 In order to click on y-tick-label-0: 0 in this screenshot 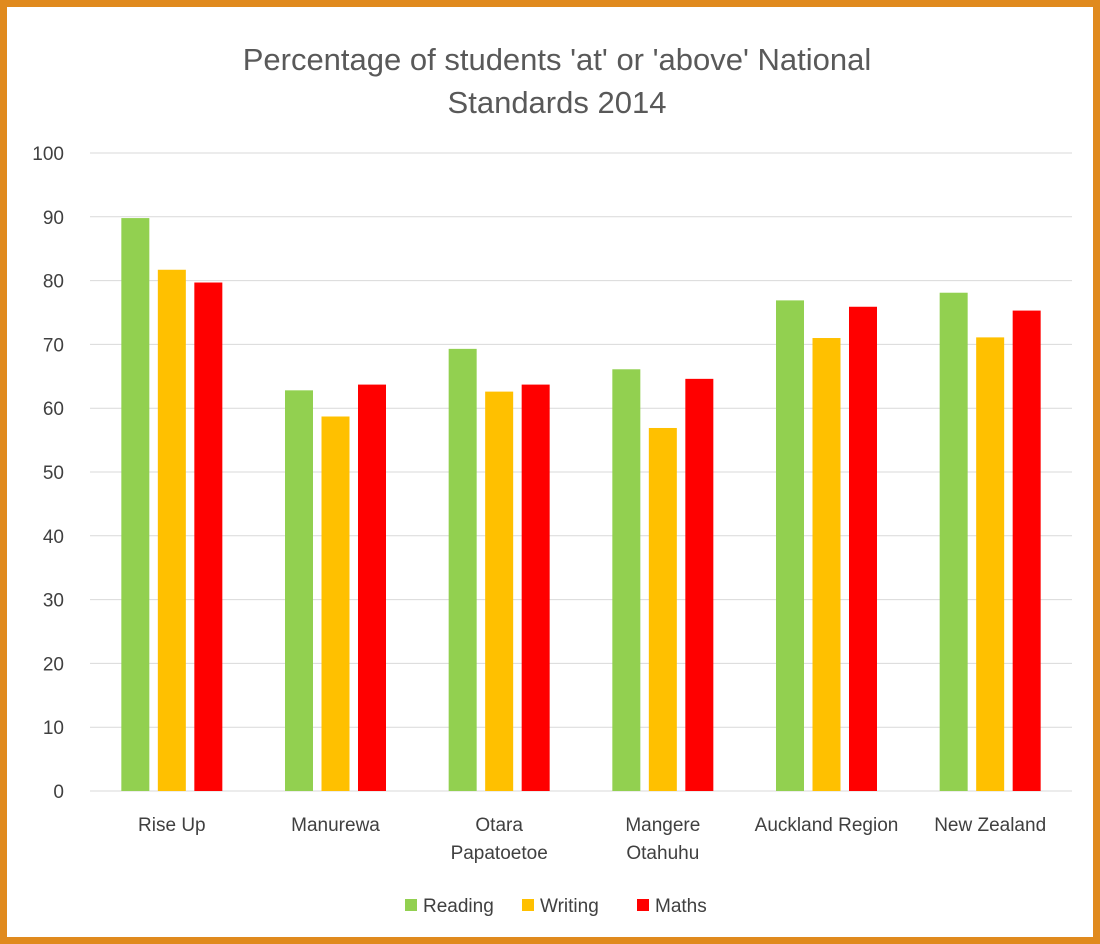, I will do `click(58, 792)`.